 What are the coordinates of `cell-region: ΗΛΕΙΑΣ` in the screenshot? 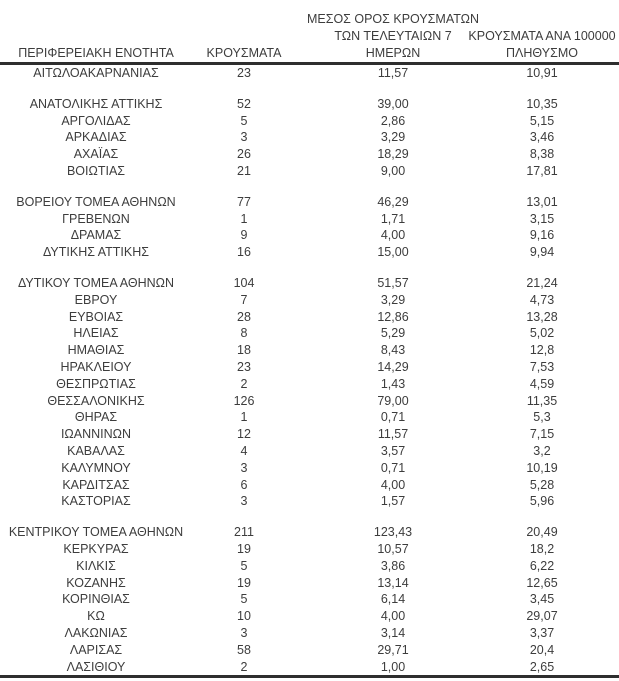 It's located at (96, 333).